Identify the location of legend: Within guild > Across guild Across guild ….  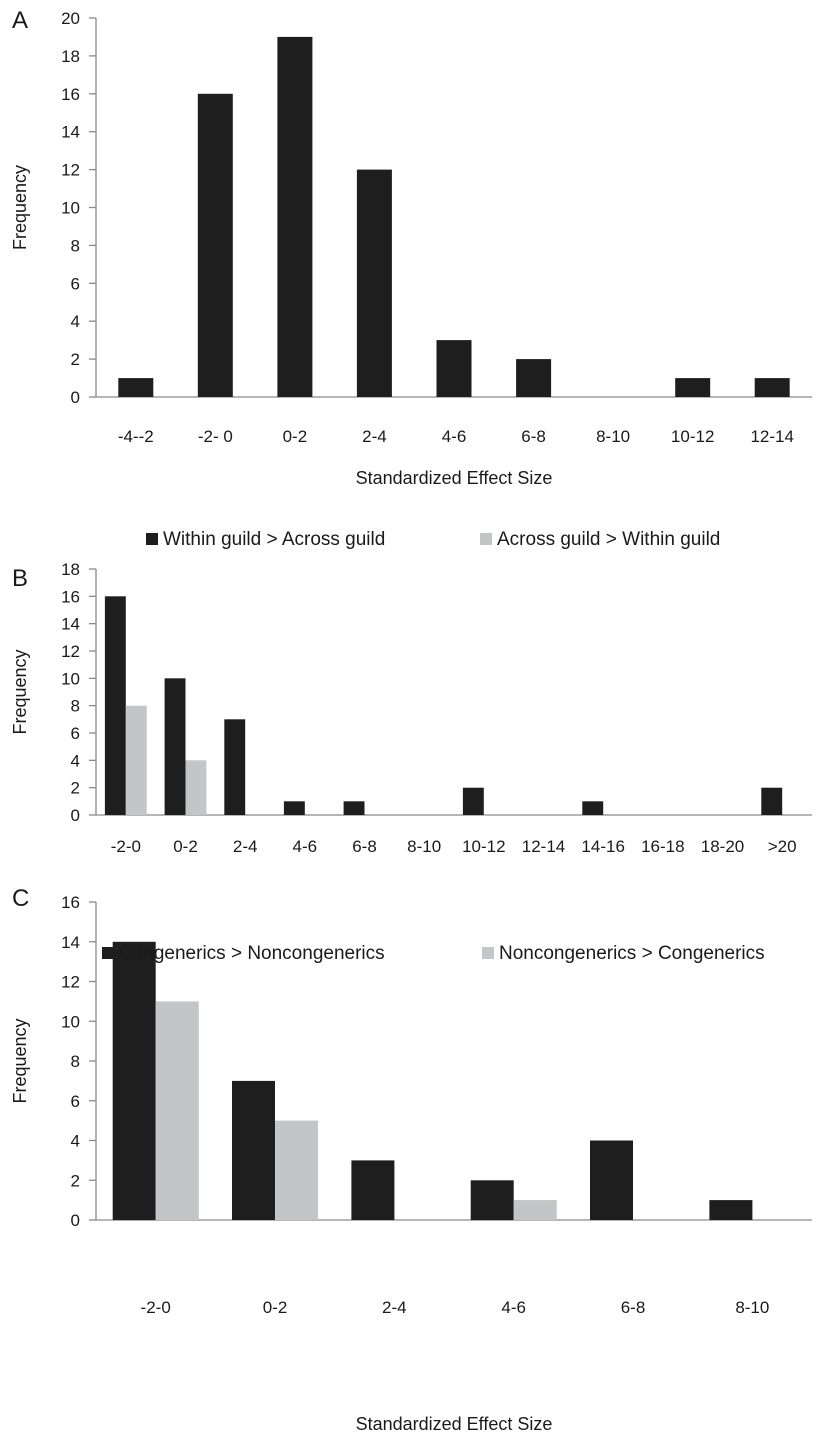
(433, 539).